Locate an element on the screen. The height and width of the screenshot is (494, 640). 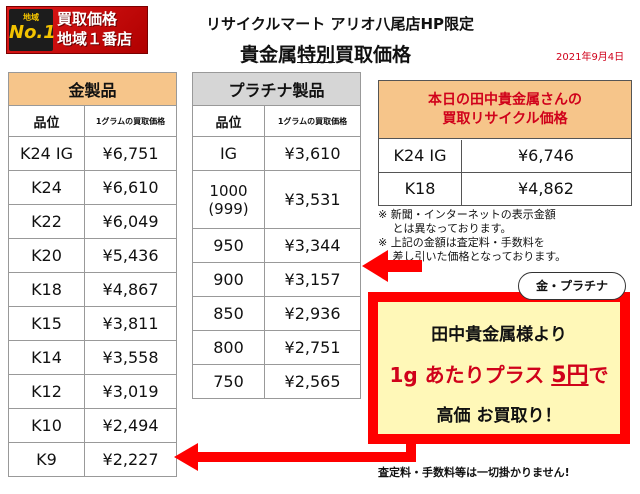
tanaka-box-line2: 買取リサイクル価格 is located at coordinates (505, 119).